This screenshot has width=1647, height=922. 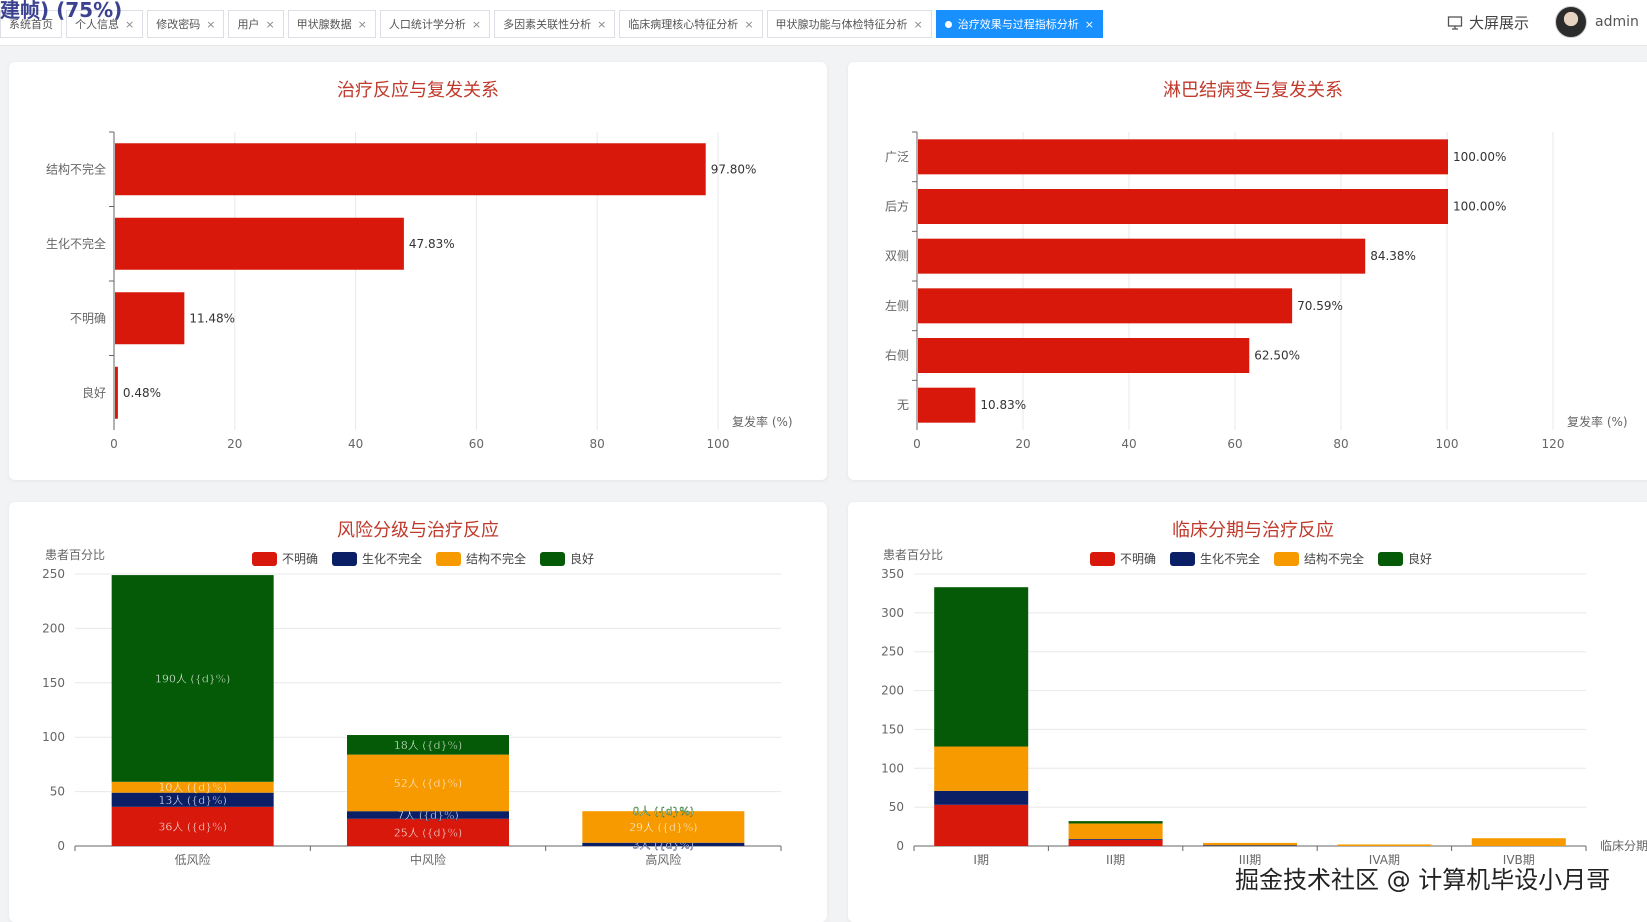 I want to click on chart-title: 临床分期与治疗反应, so click(x=1253, y=530).